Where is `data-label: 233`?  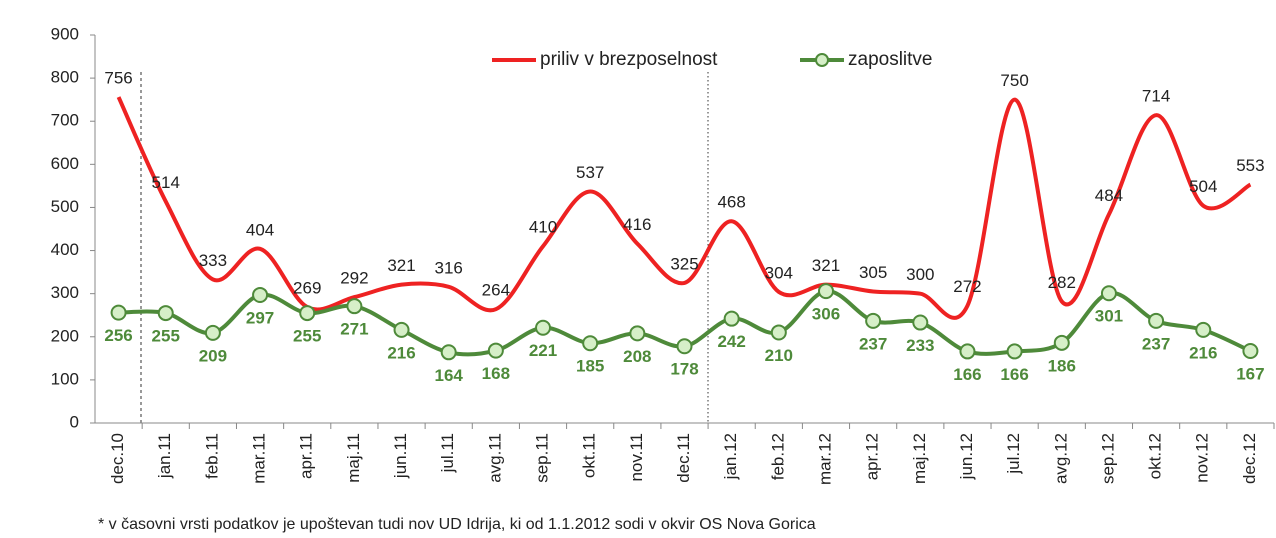 data-label: 233 is located at coordinates (920, 345).